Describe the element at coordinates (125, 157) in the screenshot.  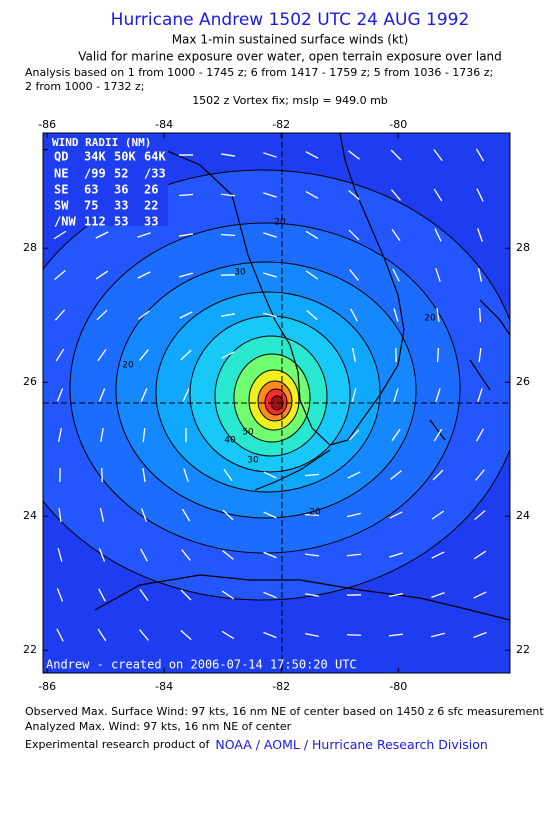
I see `radii-header: 50K` at that location.